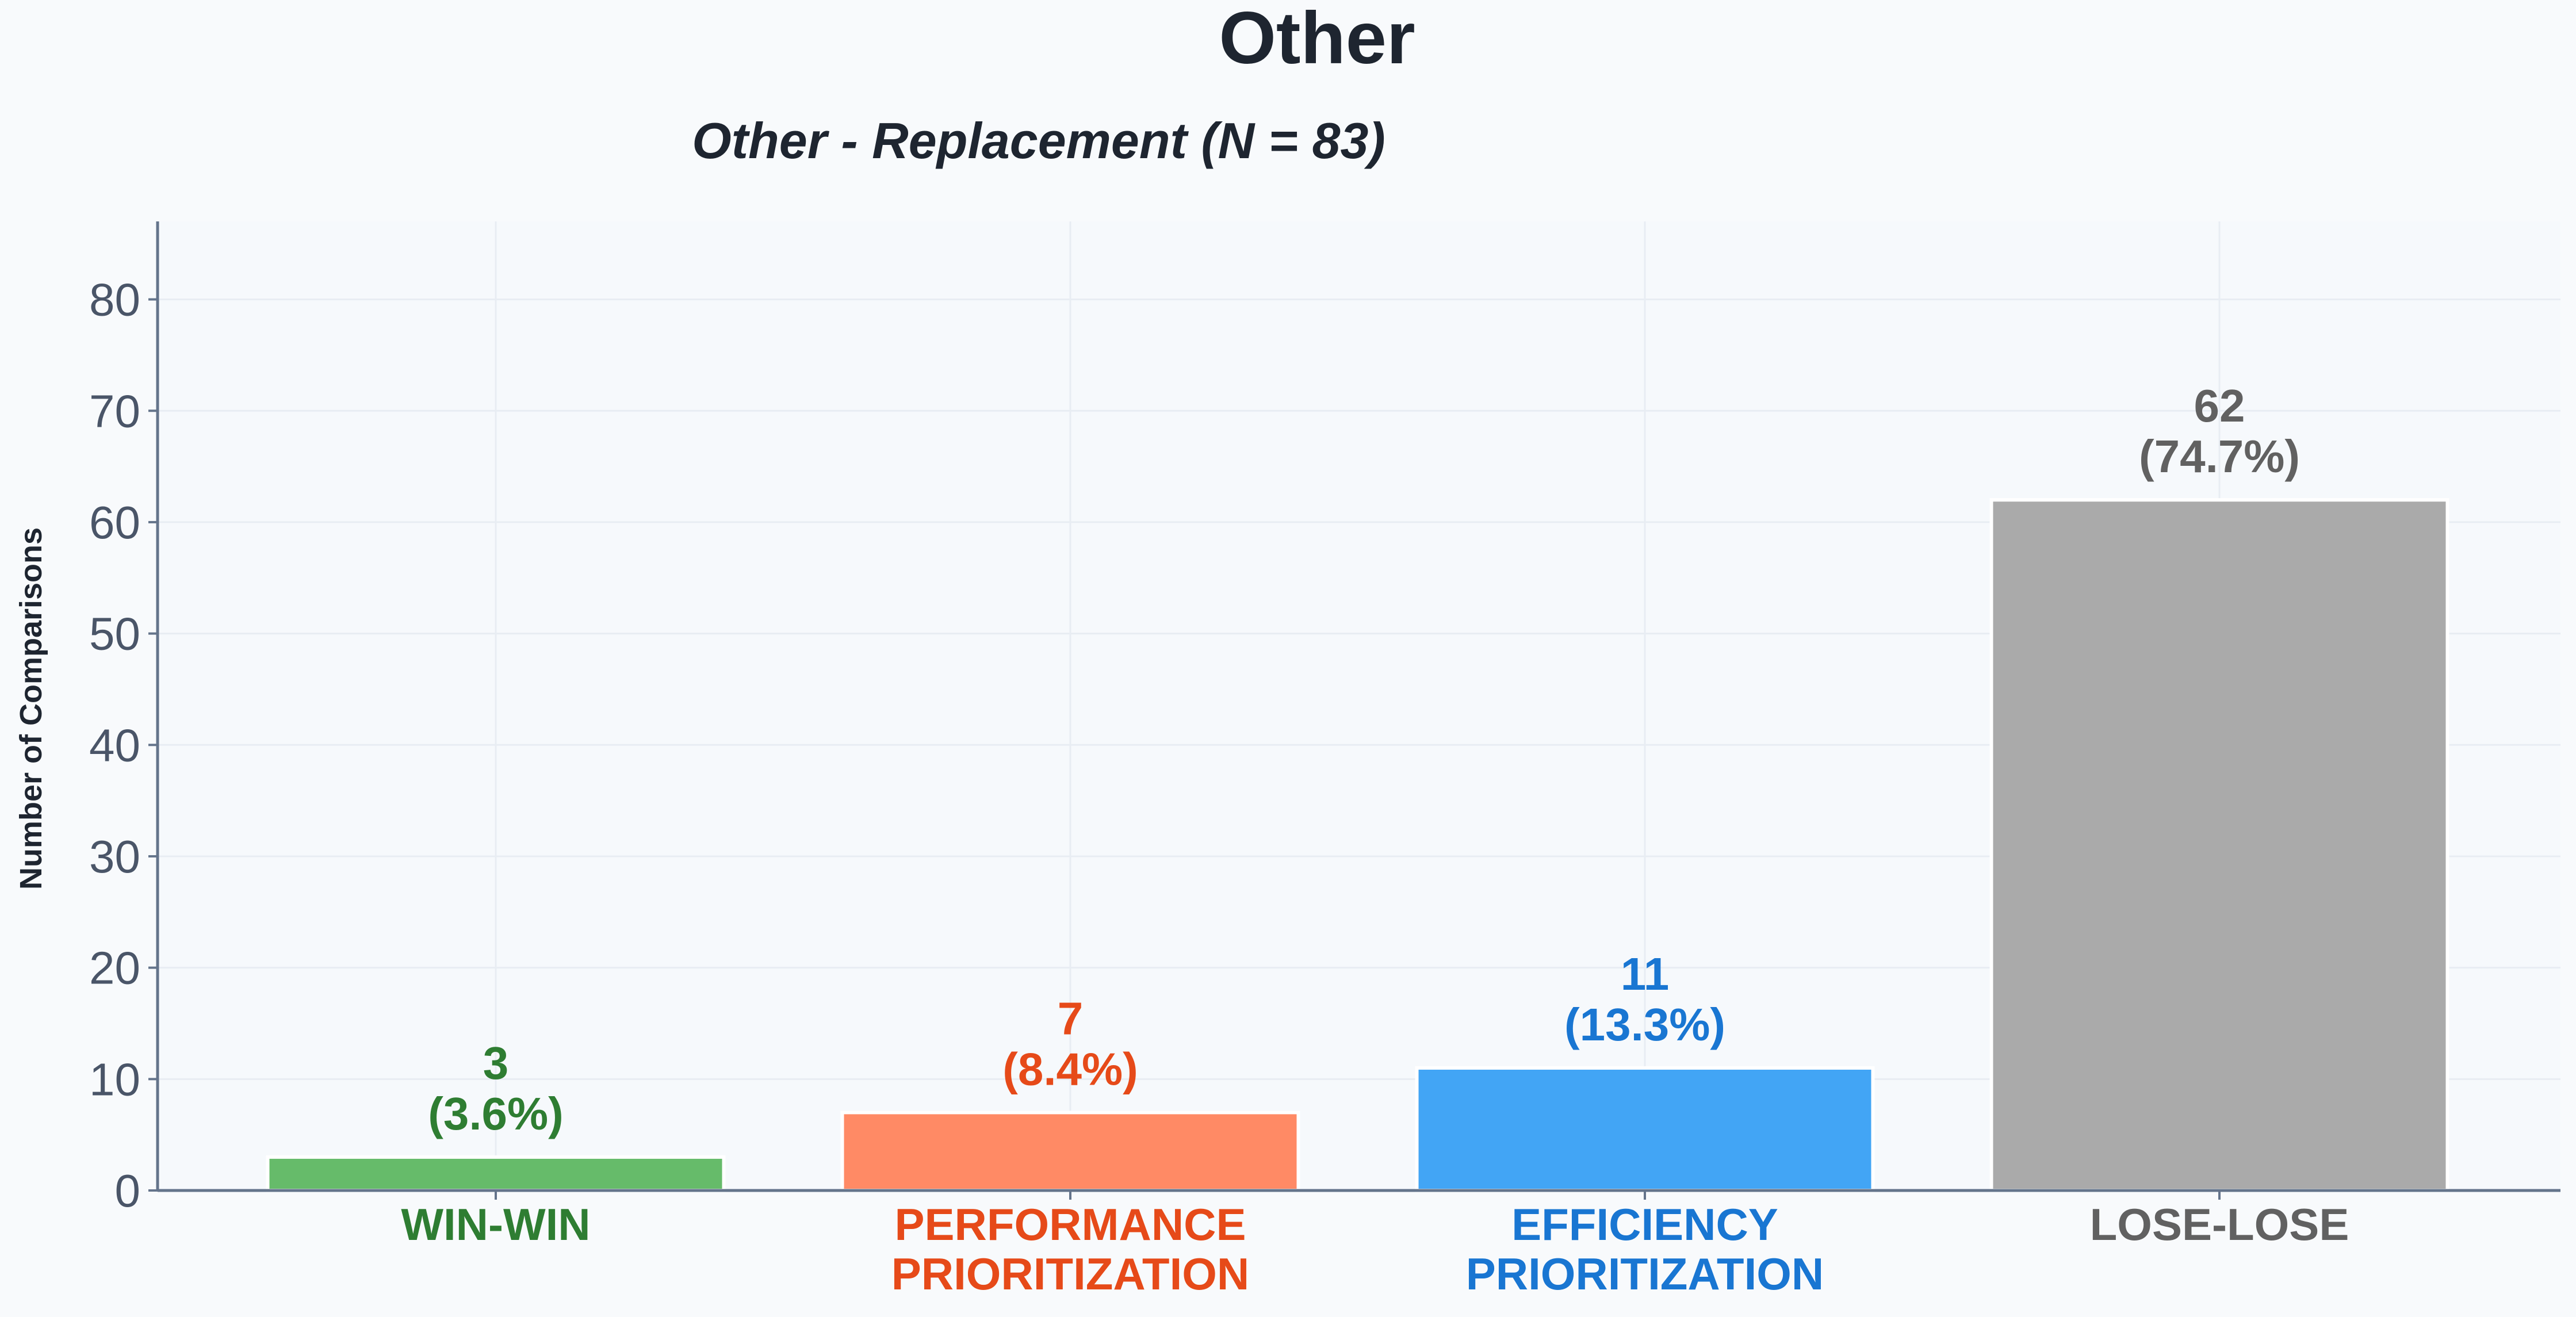  What do you see at coordinates (31, 708) in the screenshot?
I see `y-axis-label: Number of Comparisons` at bounding box center [31, 708].